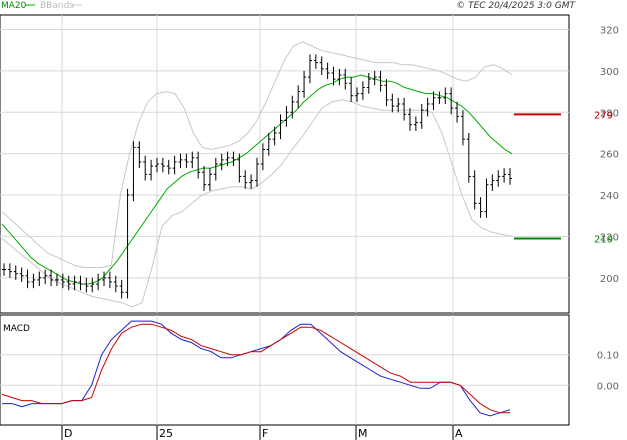 Image resolution: width=627 pixels, height=440 pixels. I want to click on chart-copyright: © TEC 20/4/2025 3:0 GMT, so click(516, 6).